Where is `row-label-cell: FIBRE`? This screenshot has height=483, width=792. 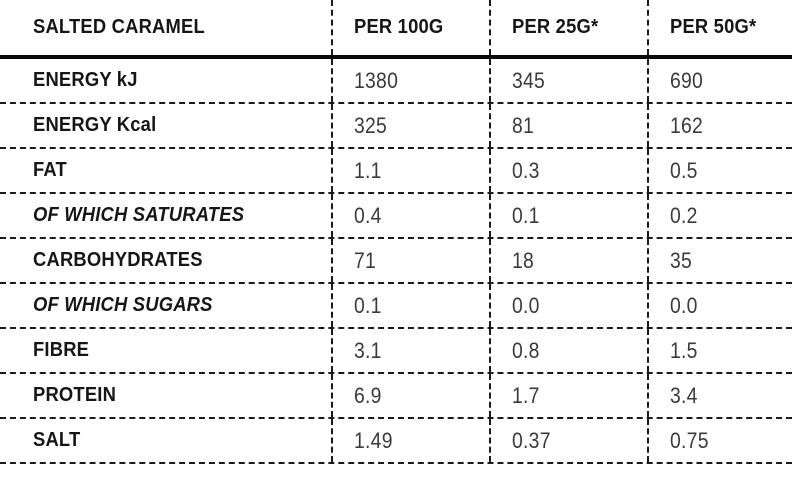
row-label-cell: FIBRE is located at coordinates (165, 350).